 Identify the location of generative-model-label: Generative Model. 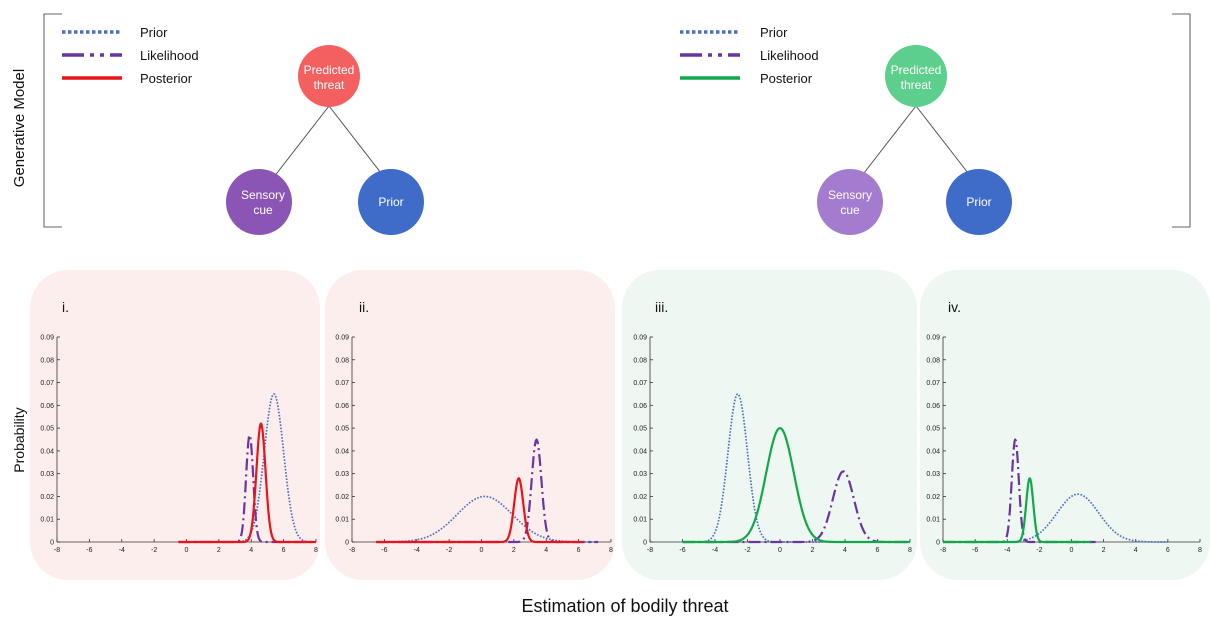
(19, 128).